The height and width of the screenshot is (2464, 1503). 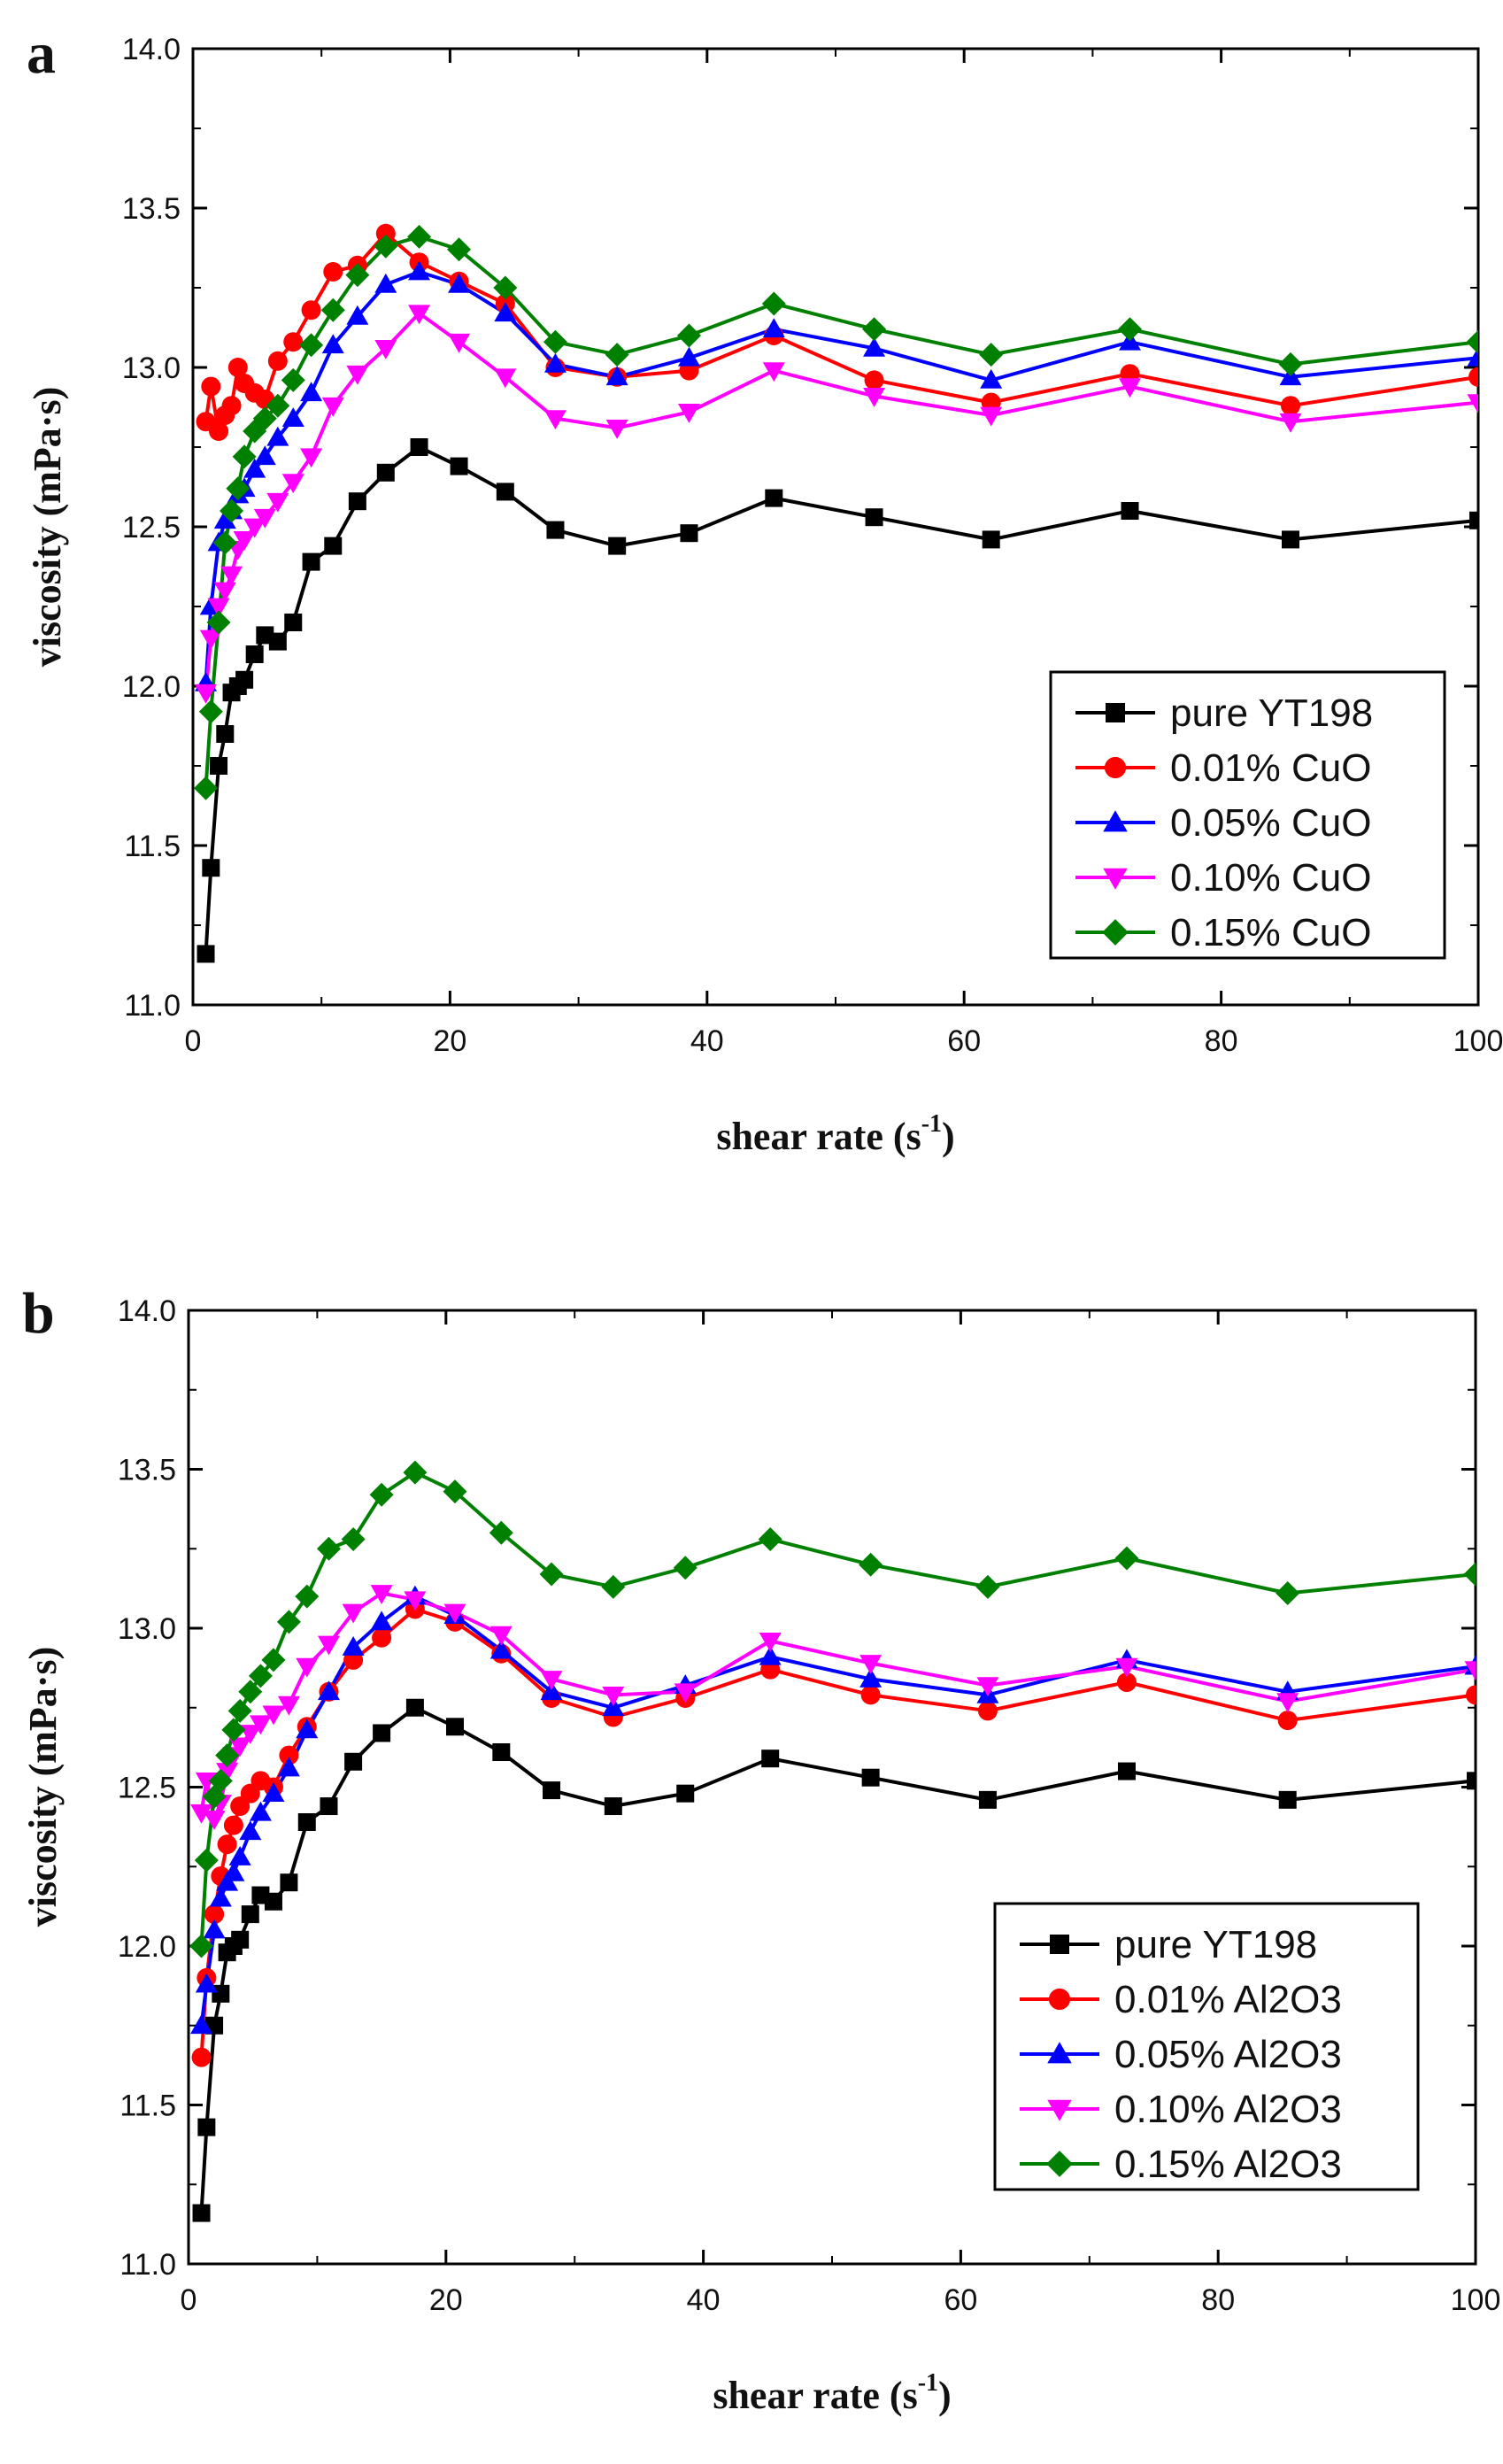 What do you see at coordinates (1218, 2300) in the screenshot?
I see `x-tick-label: 80` at bounding box center [1218, 2300].